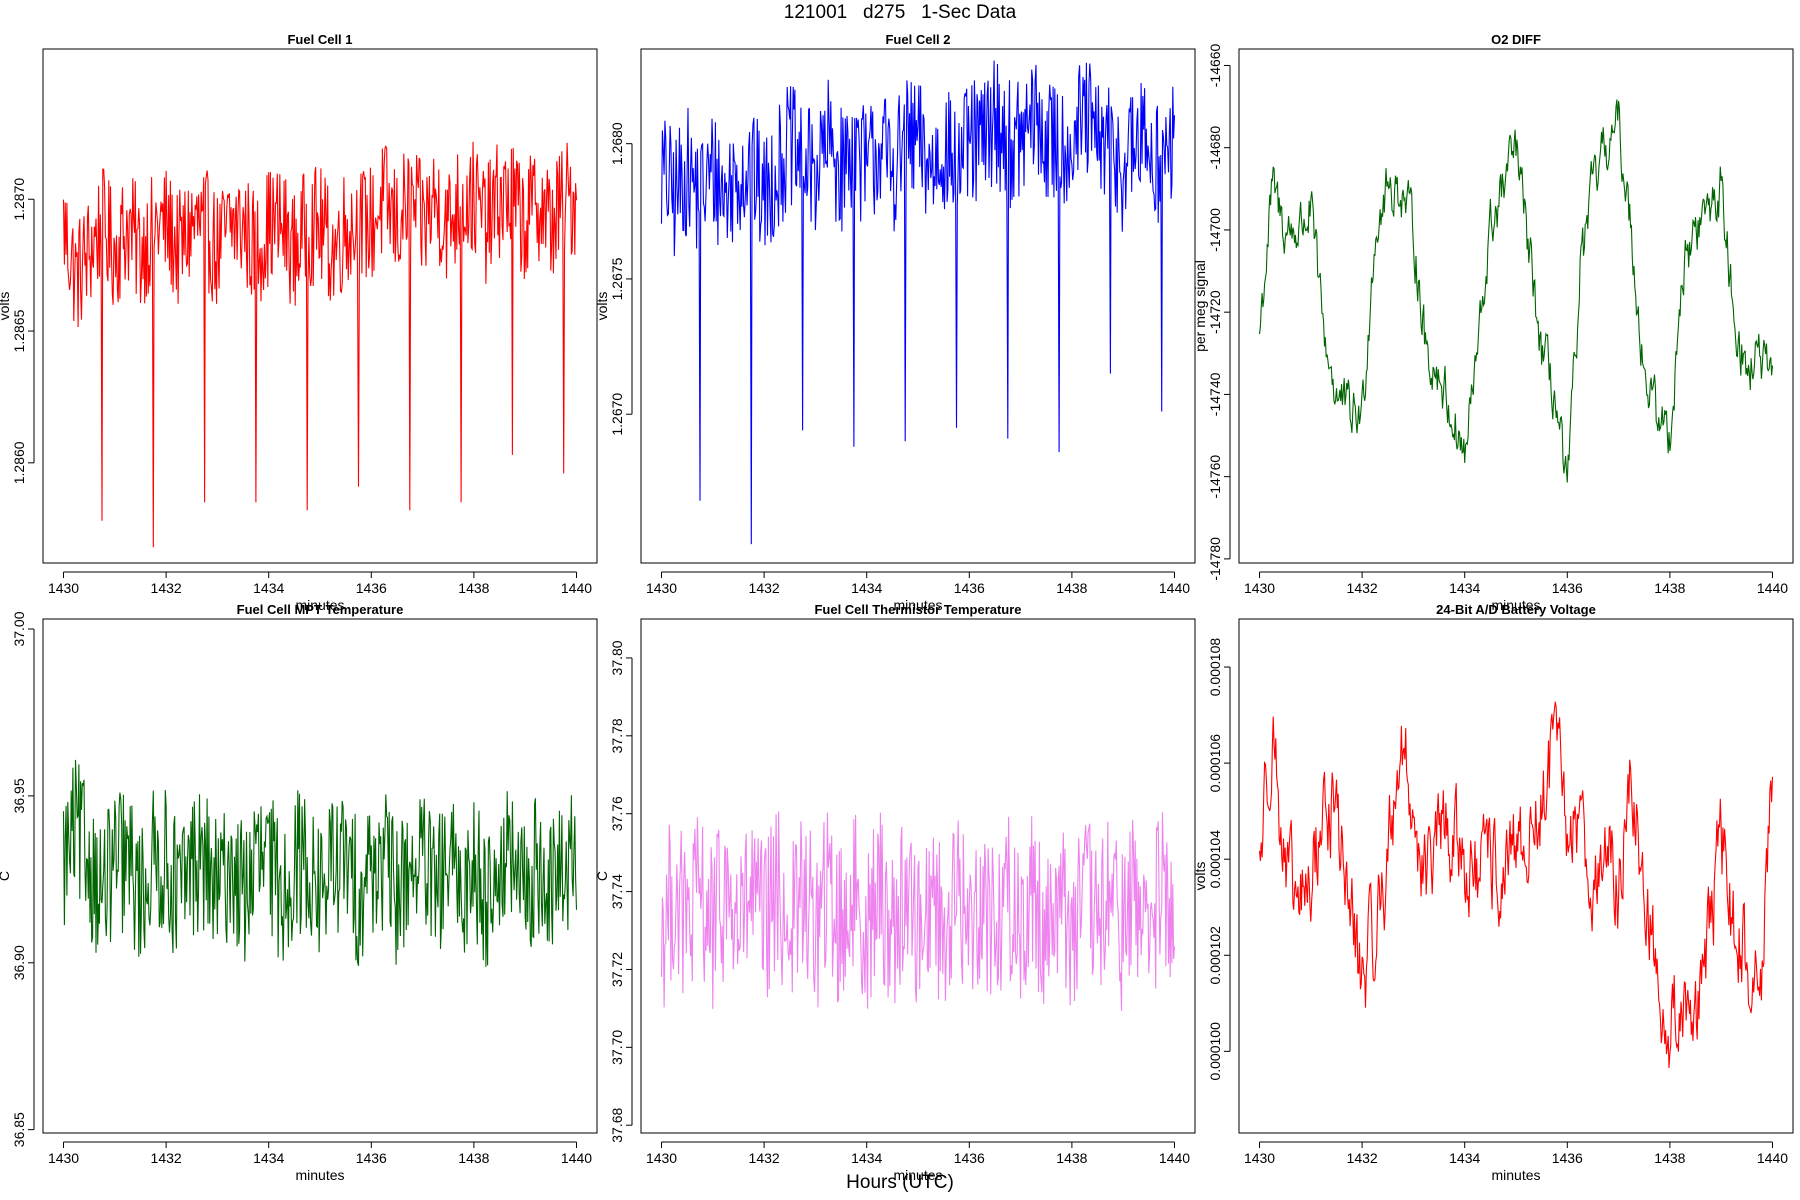  What do you see at coordinates (617, 414) in the screenshot?
I see `y-tick-label: 1.2670` at bounding box center [617, 414].